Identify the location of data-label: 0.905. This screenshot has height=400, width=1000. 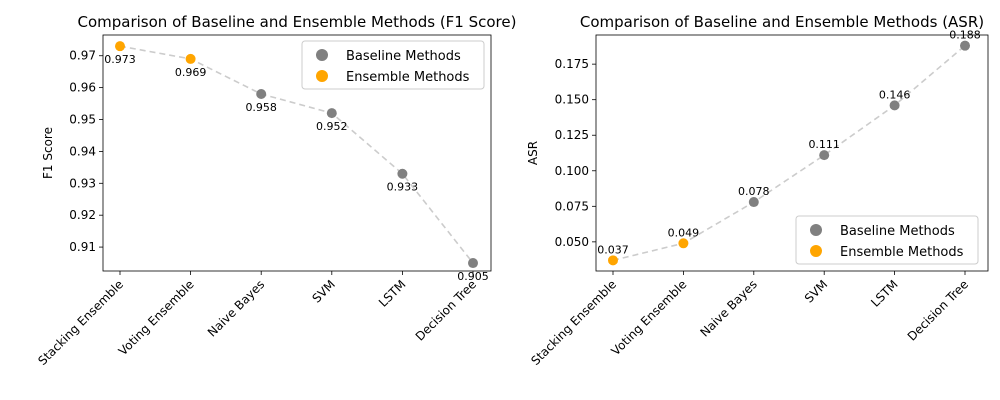
(473, 276).